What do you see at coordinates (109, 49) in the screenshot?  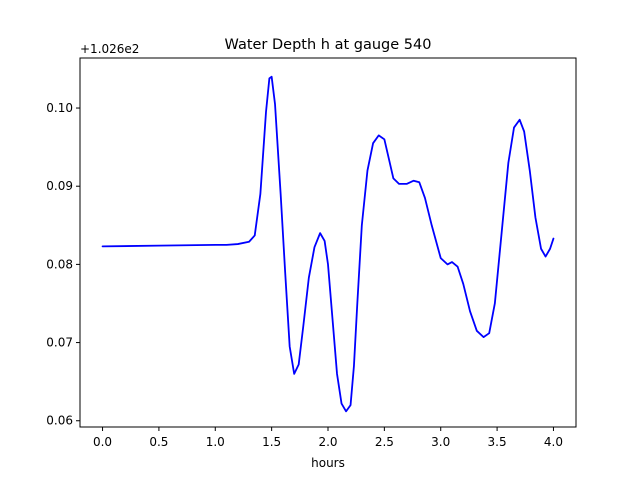 I see `y-offset-label: +1.026e2` at bounding box center [109, 49].